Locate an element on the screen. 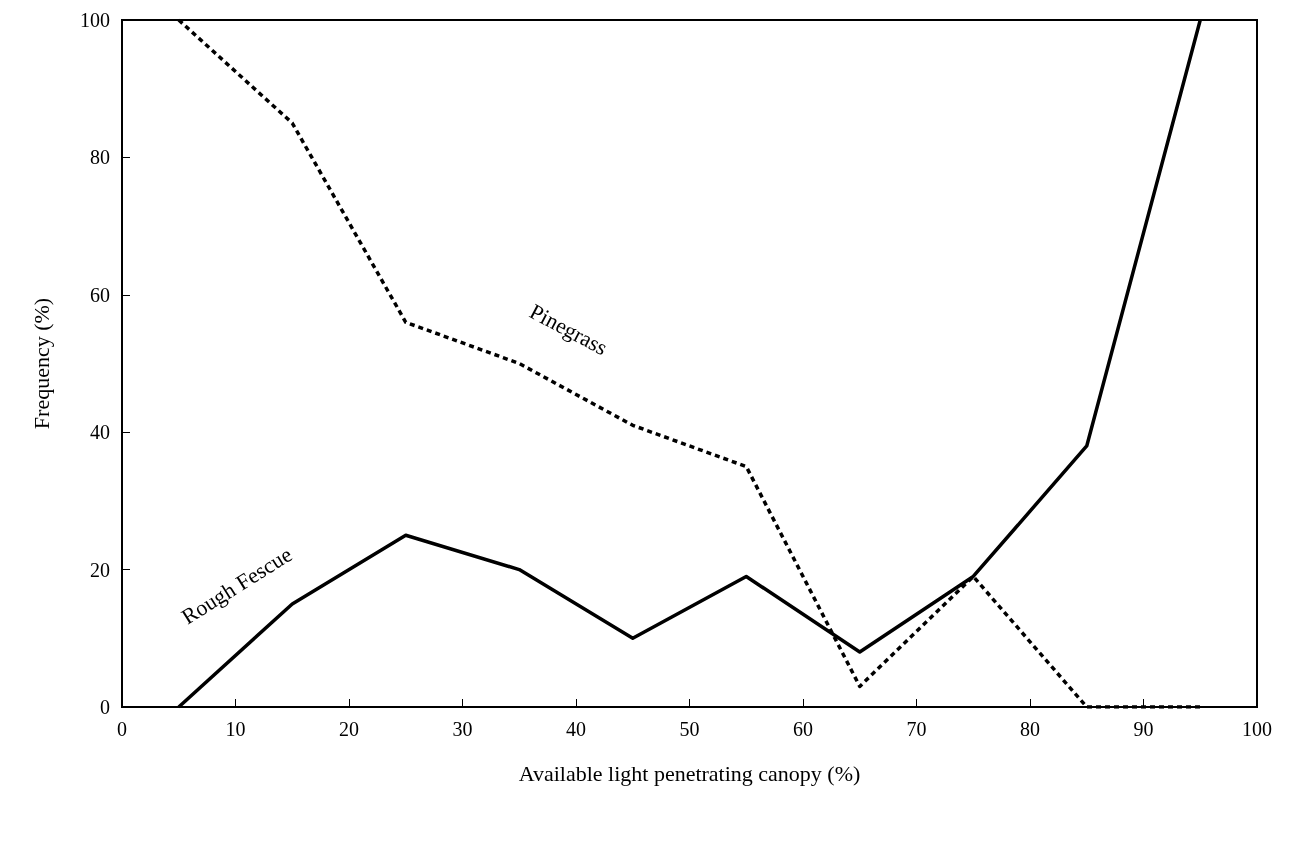 The height and width of the screenshot is (847, 1312). y-tick-label: 20 is located at coordinates (100, 569).